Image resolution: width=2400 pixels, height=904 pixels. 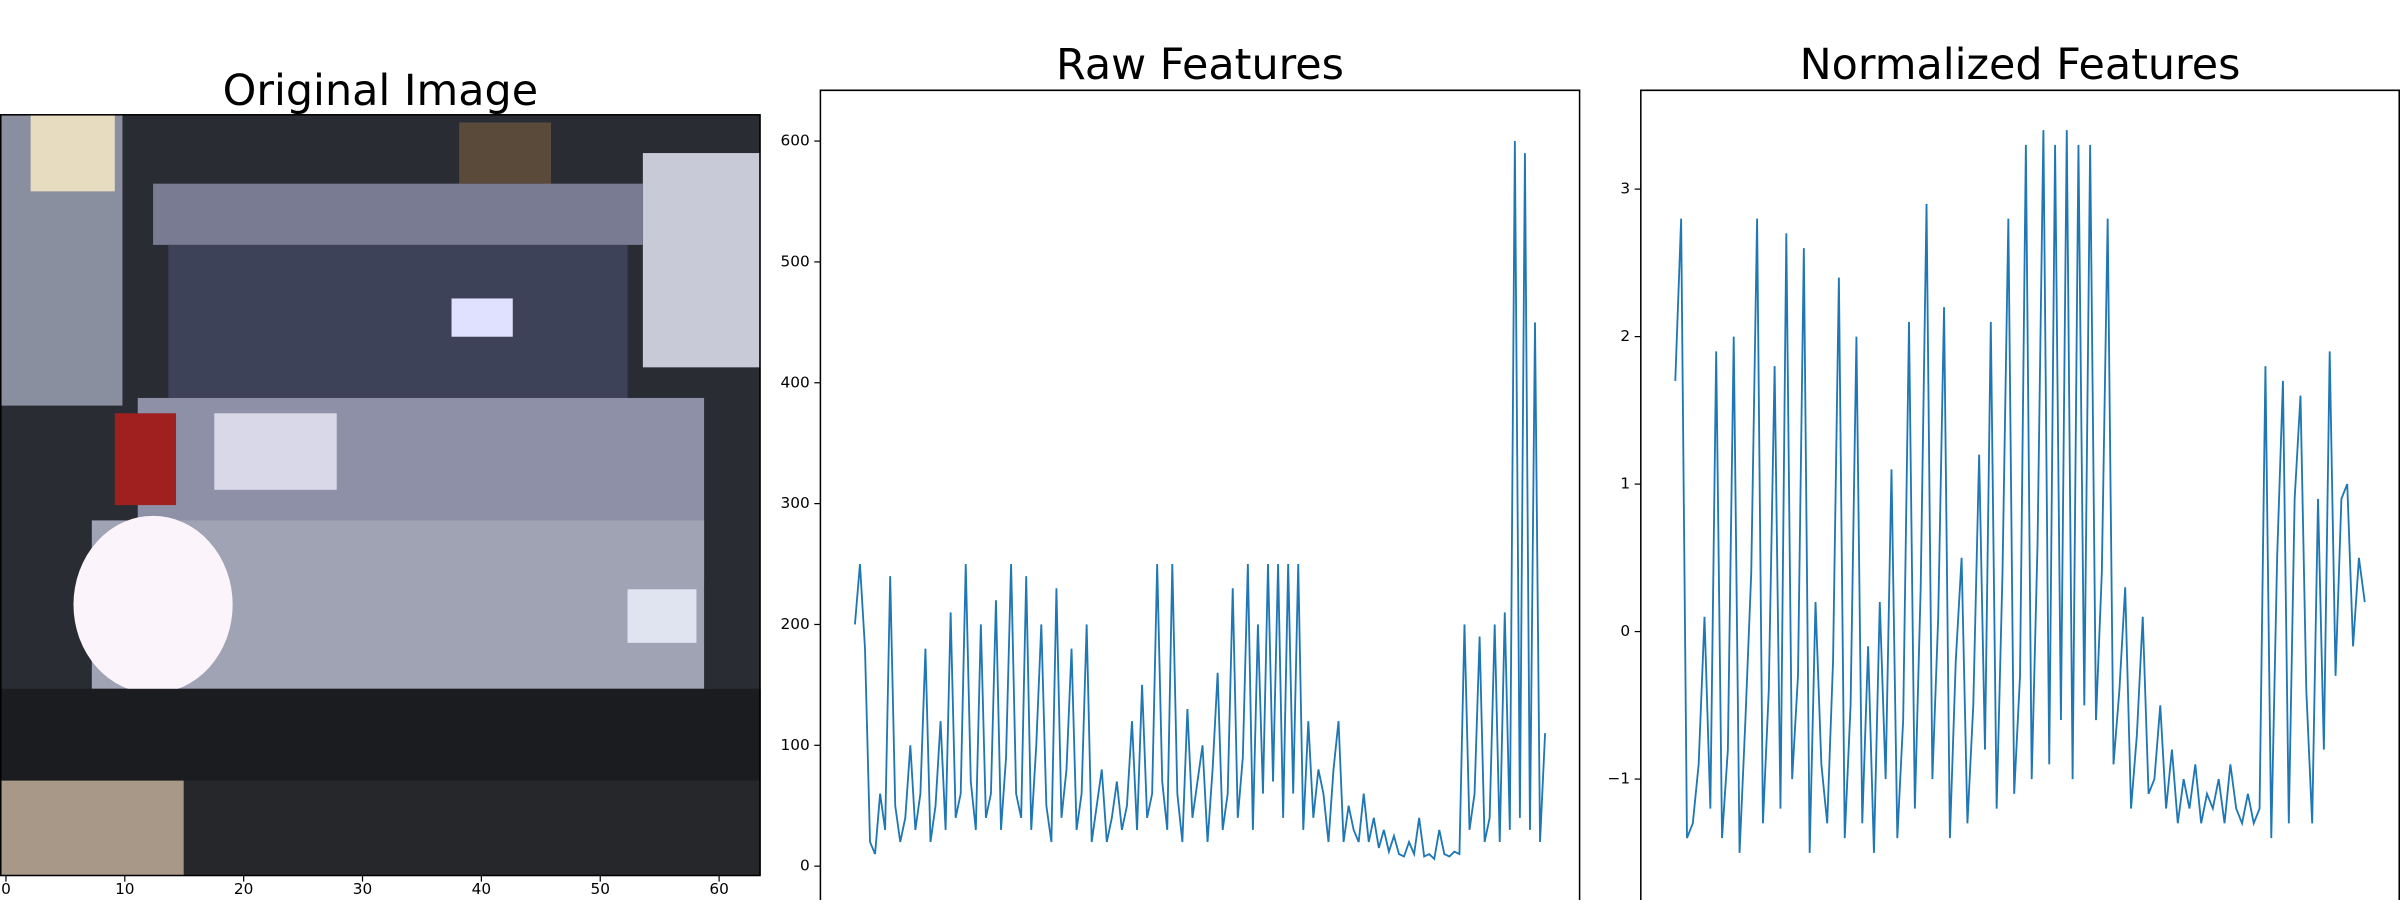 I want to click on chart-title: Normalized Features, so click(x=2020, y=65).